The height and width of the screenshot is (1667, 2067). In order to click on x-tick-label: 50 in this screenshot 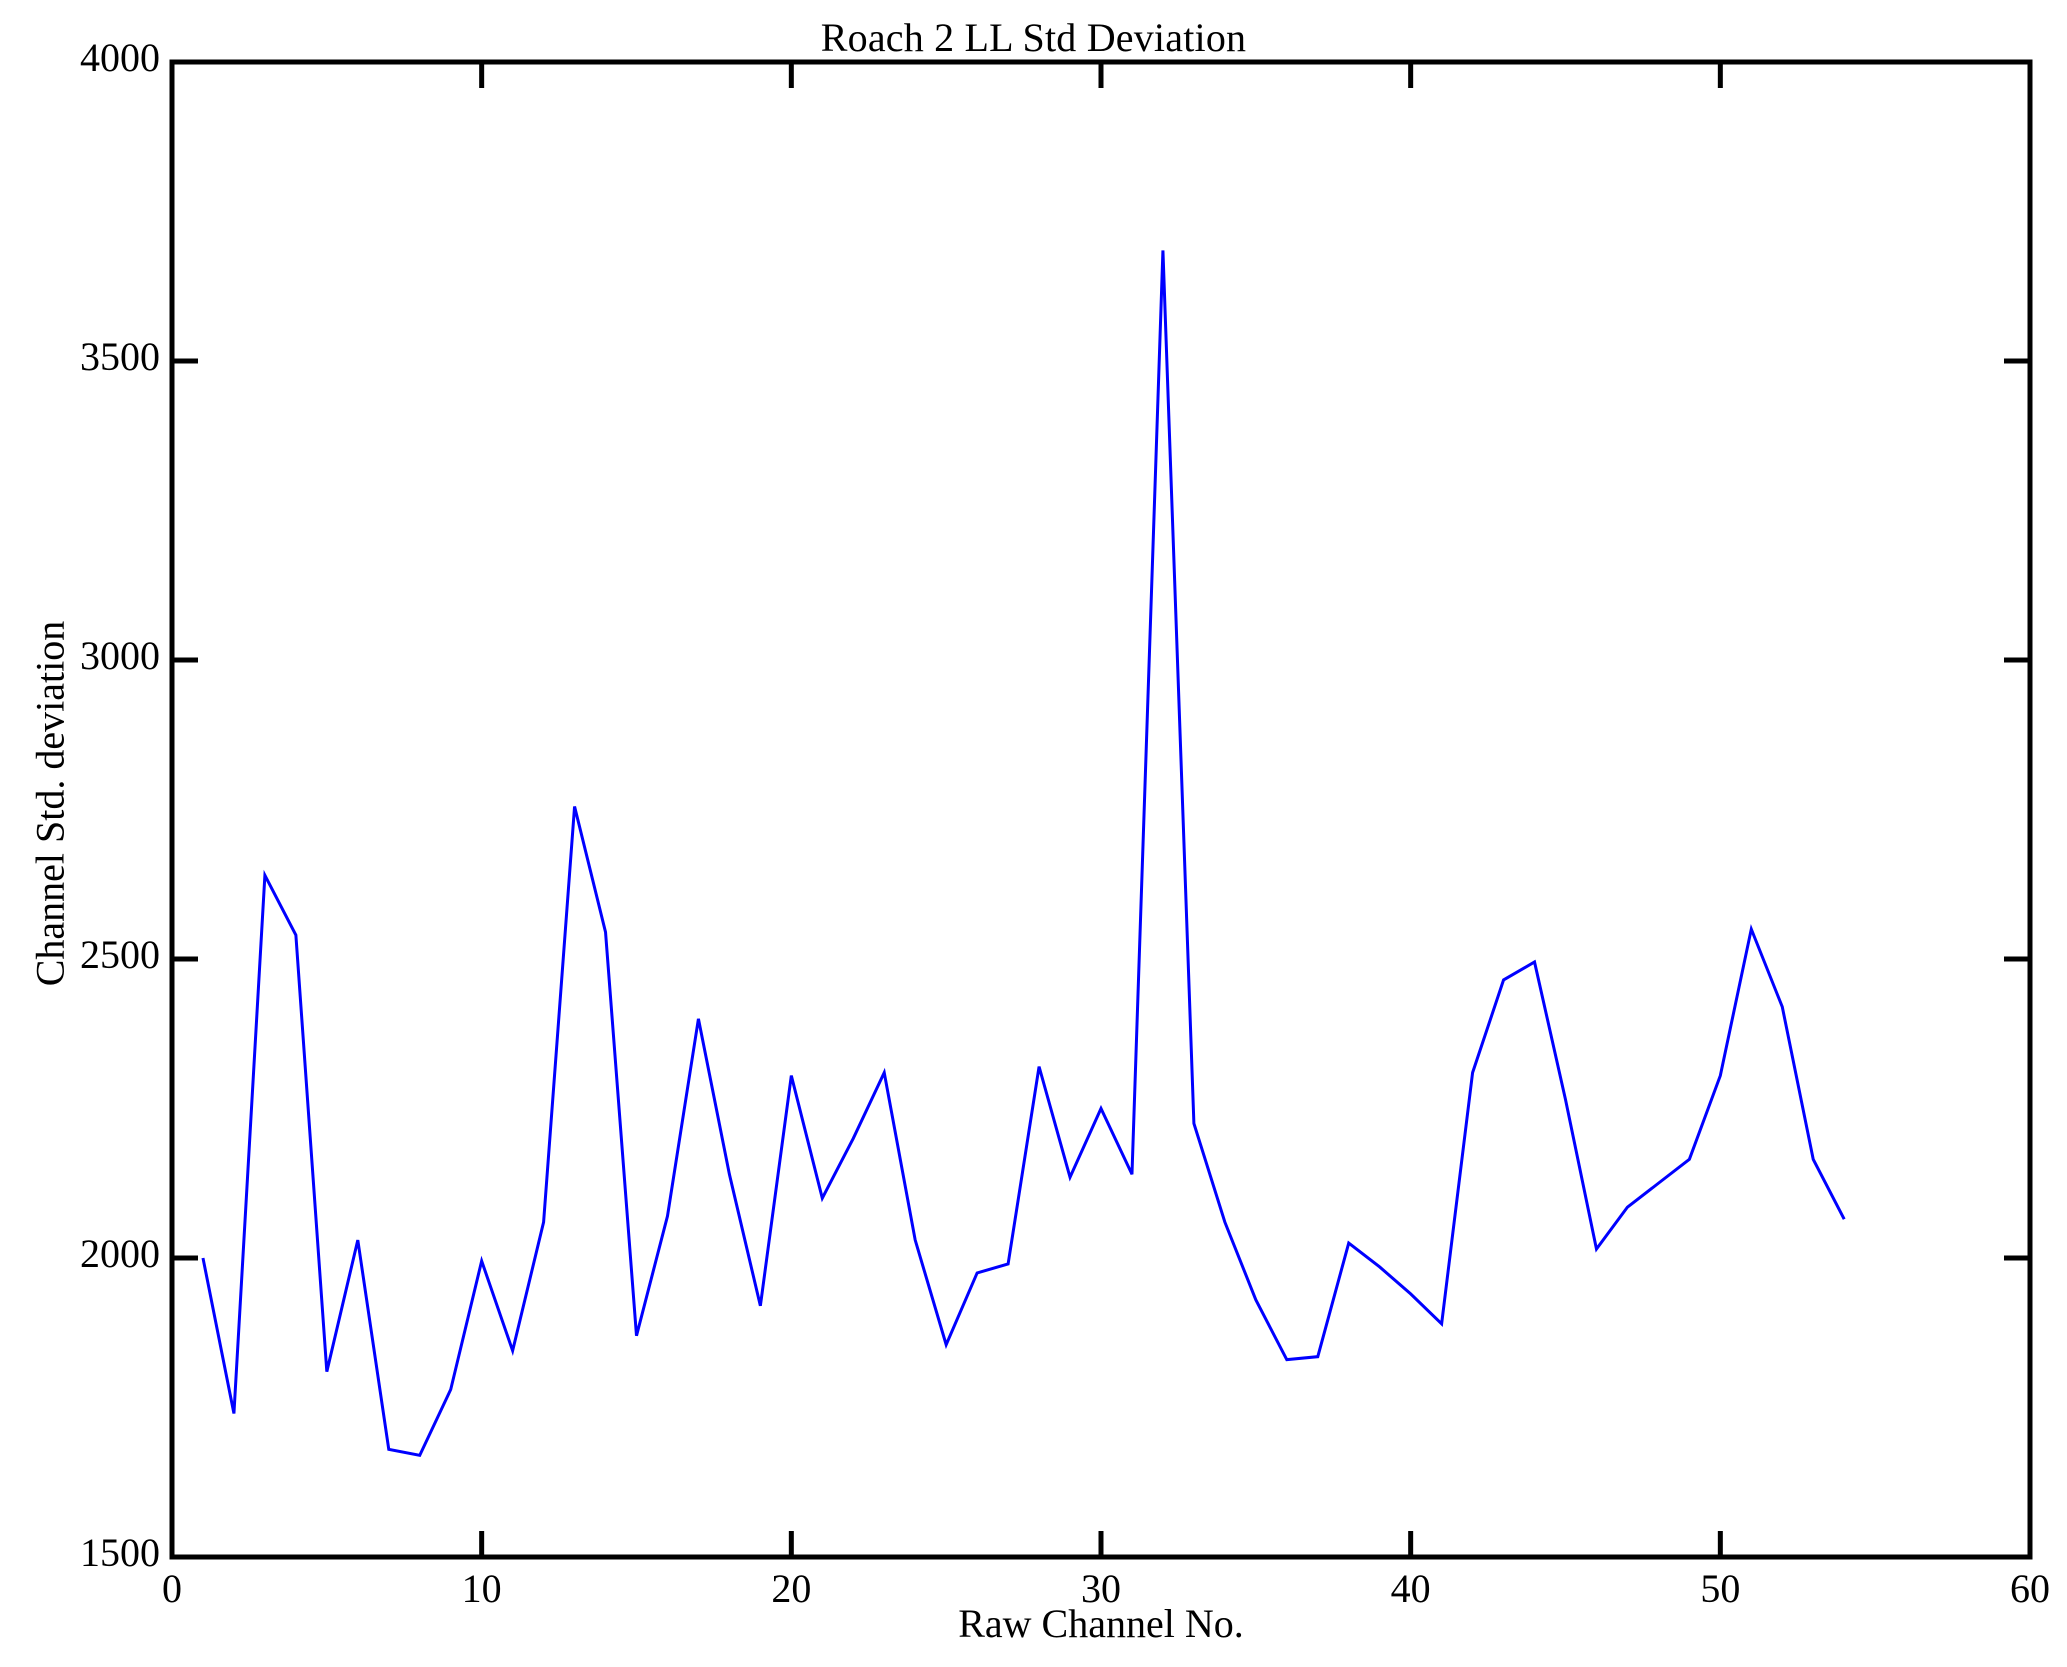, I will do `click(1720, 1588)`.